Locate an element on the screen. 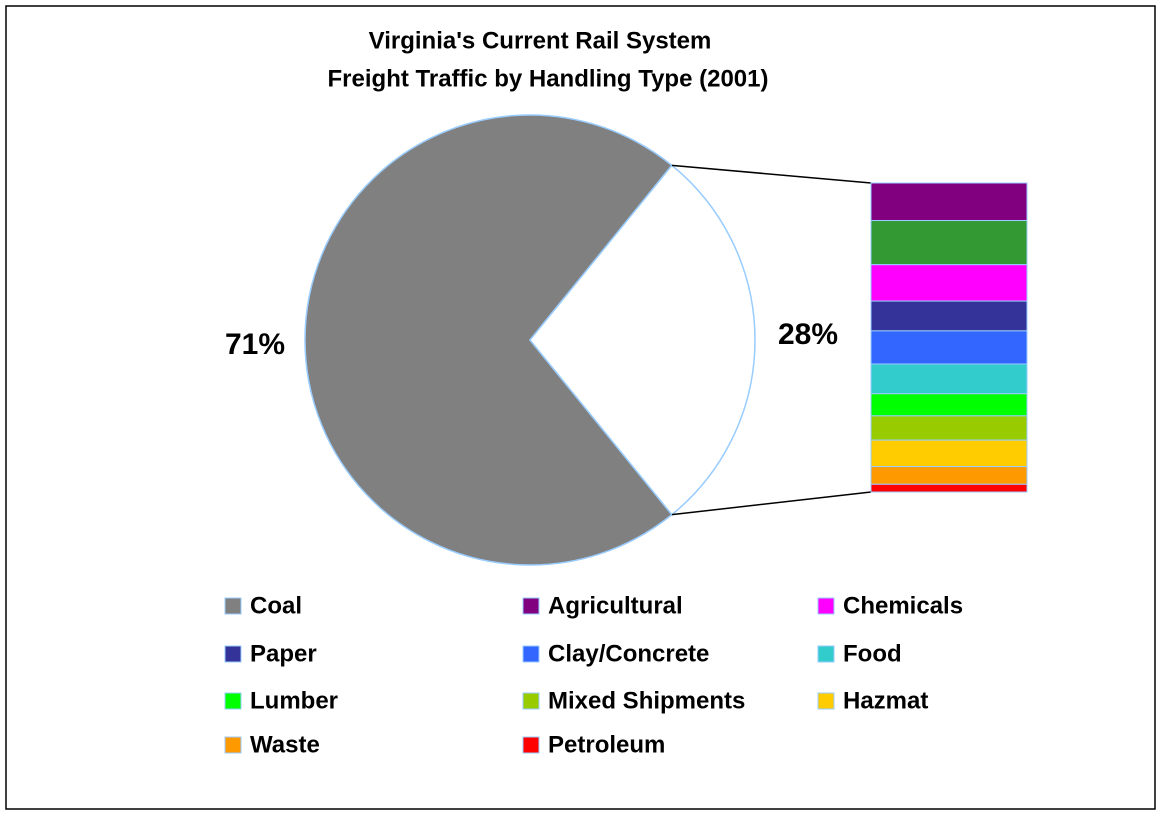  chart-subtitle: Freight Traffic by Handling Type (2001) is located at coordinates (548, 78).